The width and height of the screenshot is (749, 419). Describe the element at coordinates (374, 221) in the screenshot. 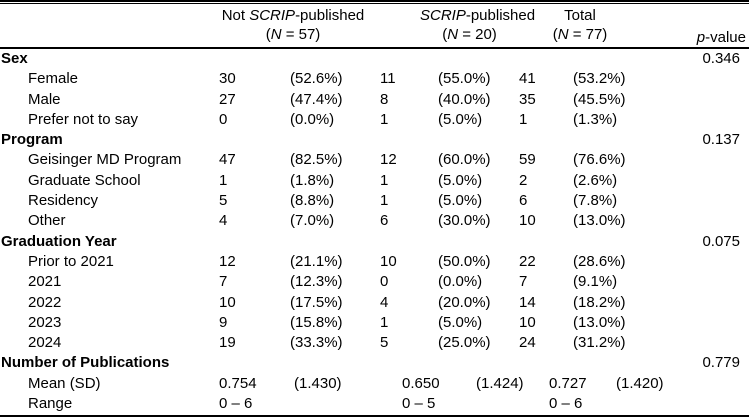

I see `data-row: Other 4 (7.0%) 6 (30.0%) 10 (13.0%)` at that location.